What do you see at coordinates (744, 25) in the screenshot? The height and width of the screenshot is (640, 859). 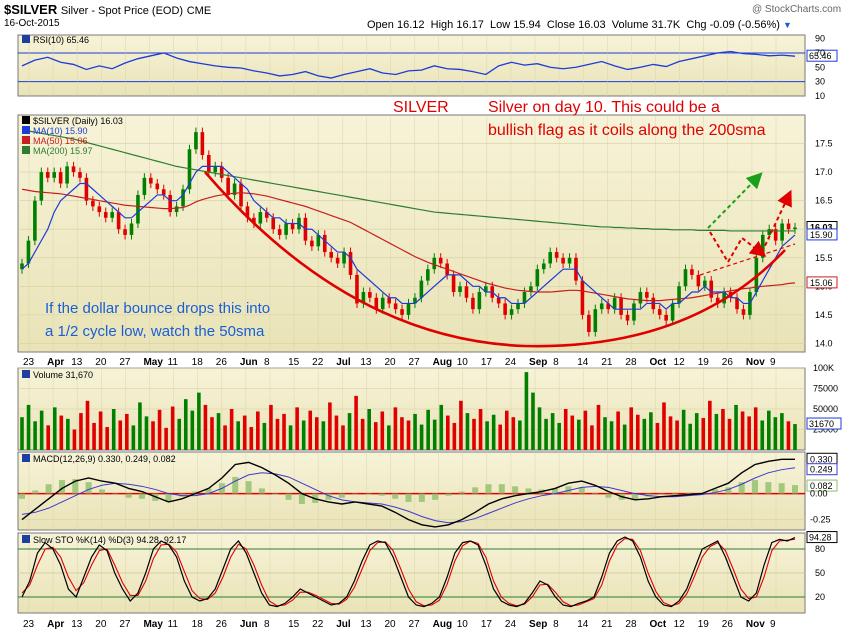 I see `chg-value: -0.09 (-0.56%)` at bounding box center [744, 25].